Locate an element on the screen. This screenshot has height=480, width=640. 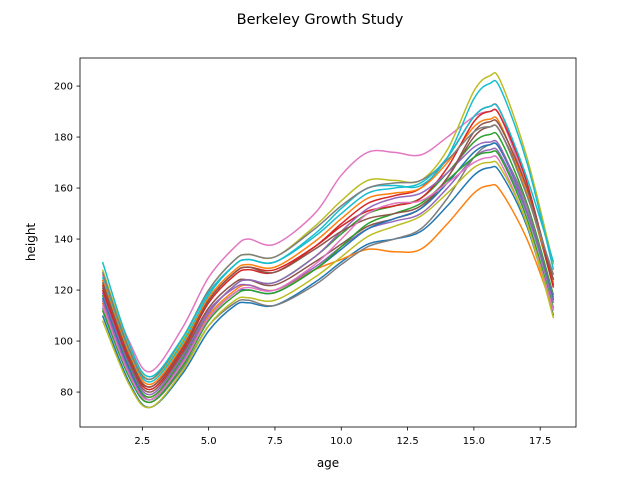
x-tick-label: 10.0 is located at coordinates (341, 441).